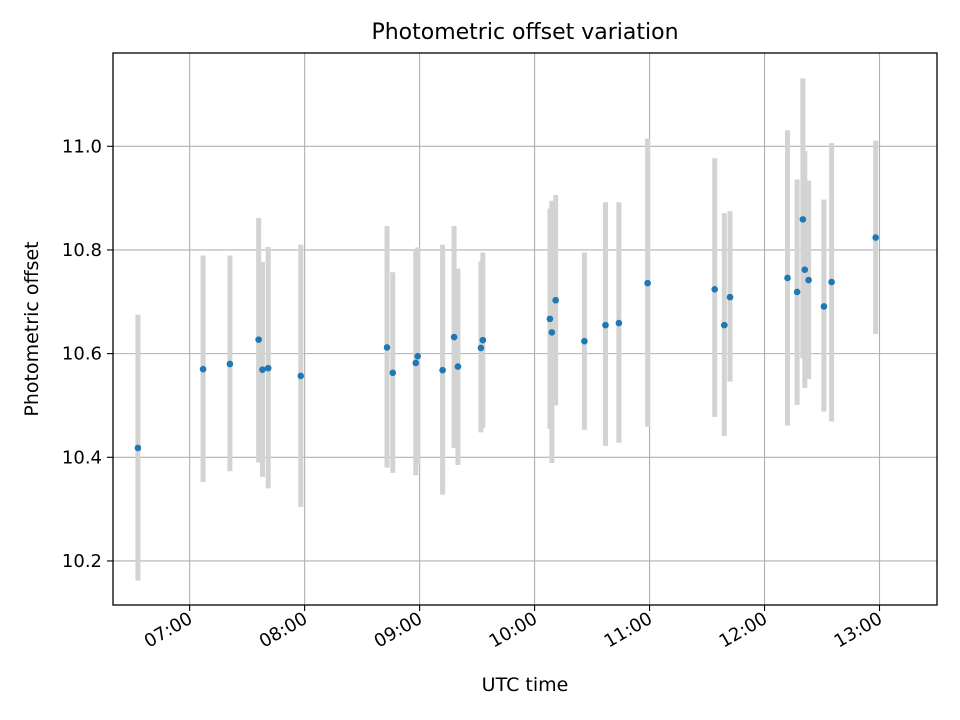 Image resolution: width=960 pixels, height=720 pixels. I want to click on y-tick-label: 11.0, so click(82, 146).